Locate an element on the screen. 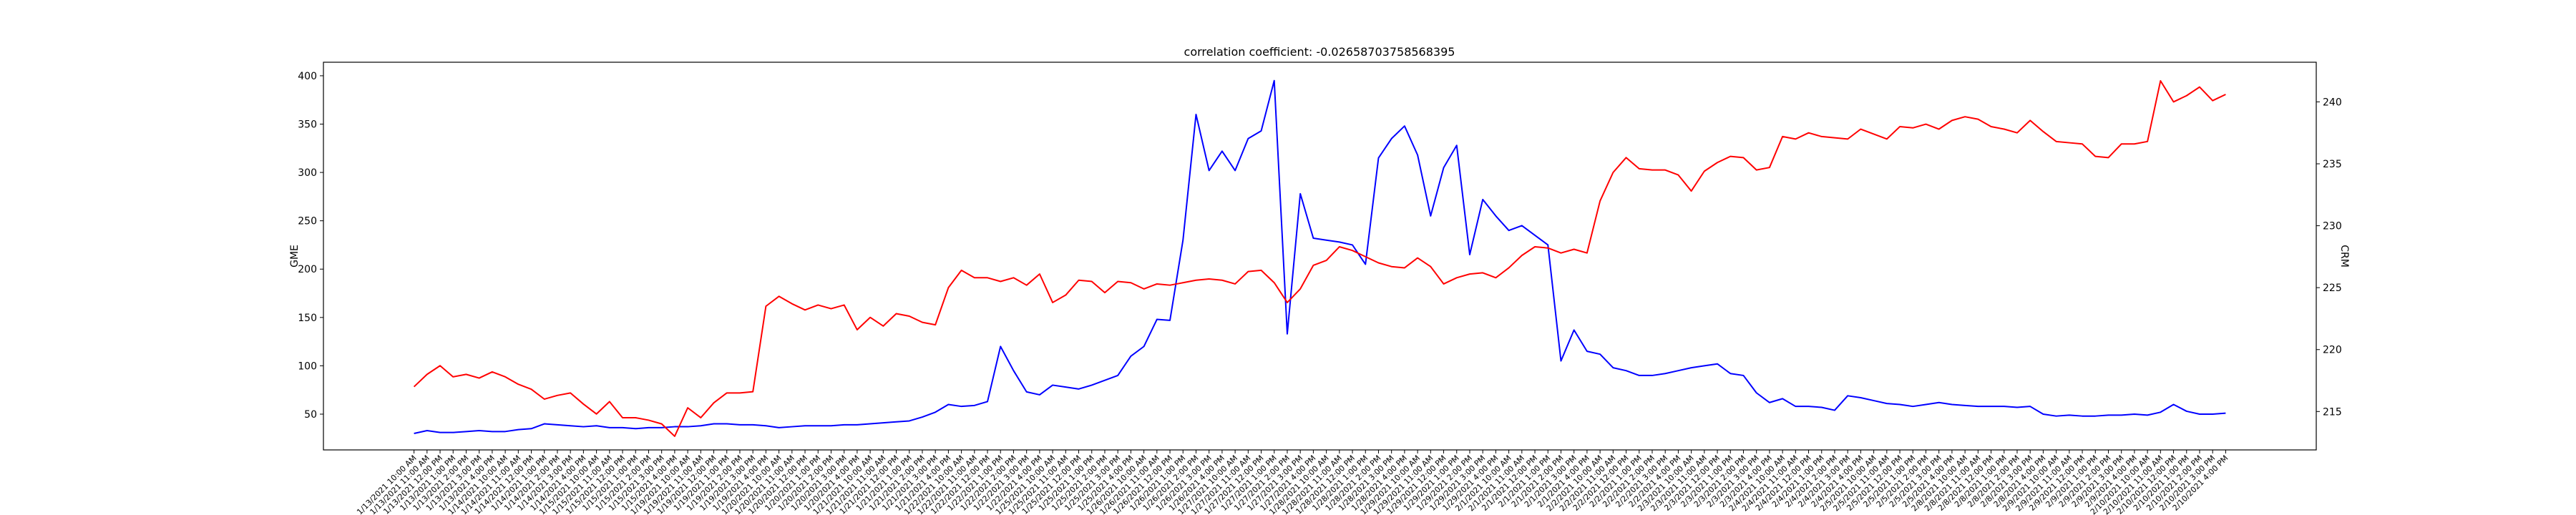 Image resolution: width=2576 pixels, height=515 pixels. y-tick-label: 300 is located at coordinates (307, 173).